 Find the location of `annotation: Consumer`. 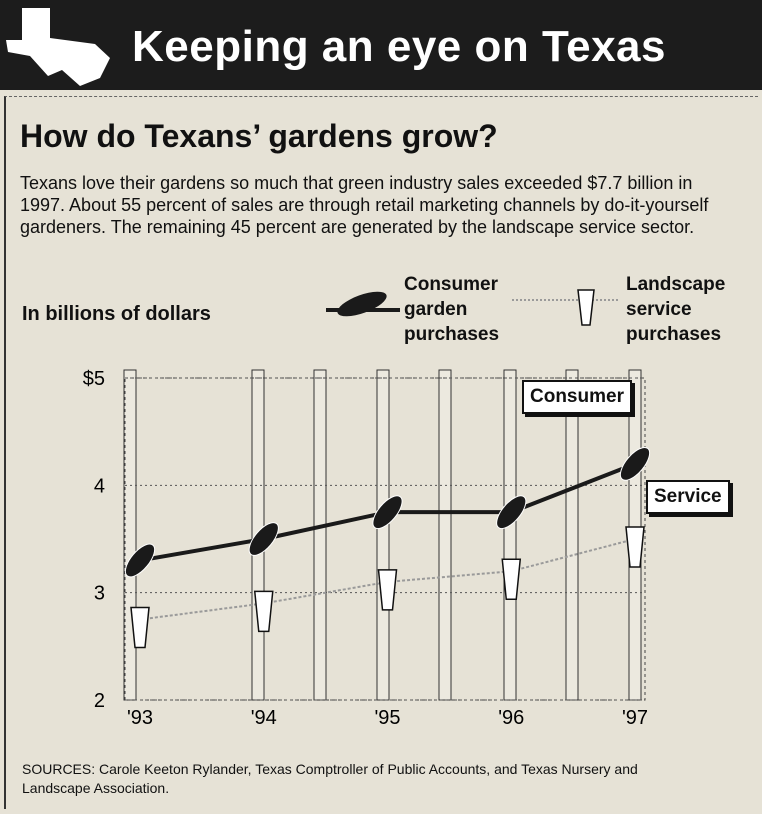

annotation: Consumer is located at coordinates (577, 397).